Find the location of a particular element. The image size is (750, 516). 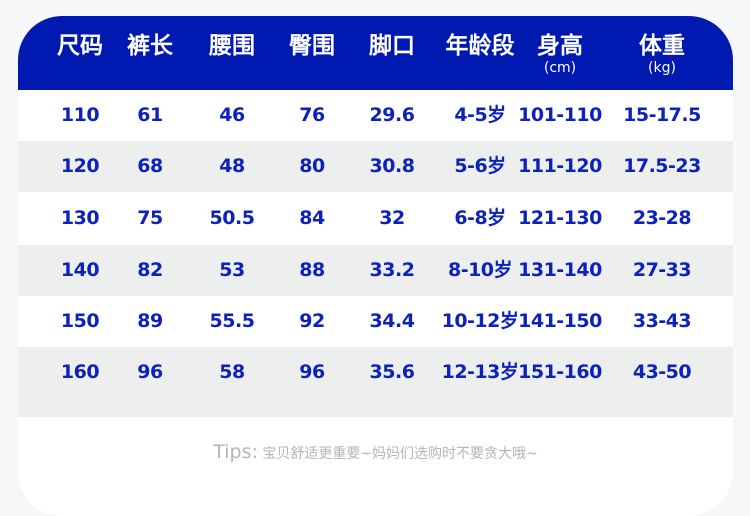

tips-note: Tips: 宝贝舒适更重要~妈妈们选购时不要贪大哦~ is located at coordinates (375, 452).